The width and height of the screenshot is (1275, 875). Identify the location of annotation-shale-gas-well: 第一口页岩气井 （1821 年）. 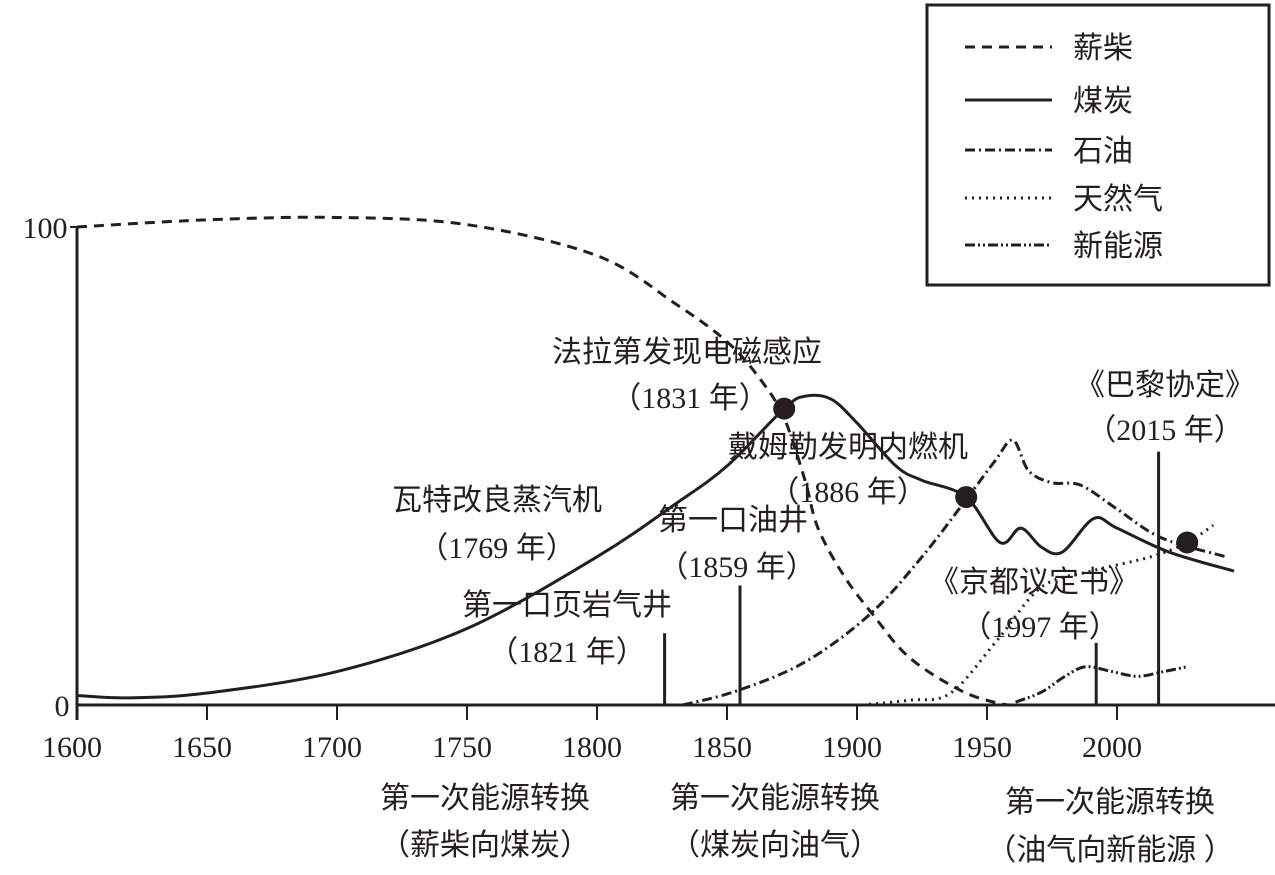
(567, 629).